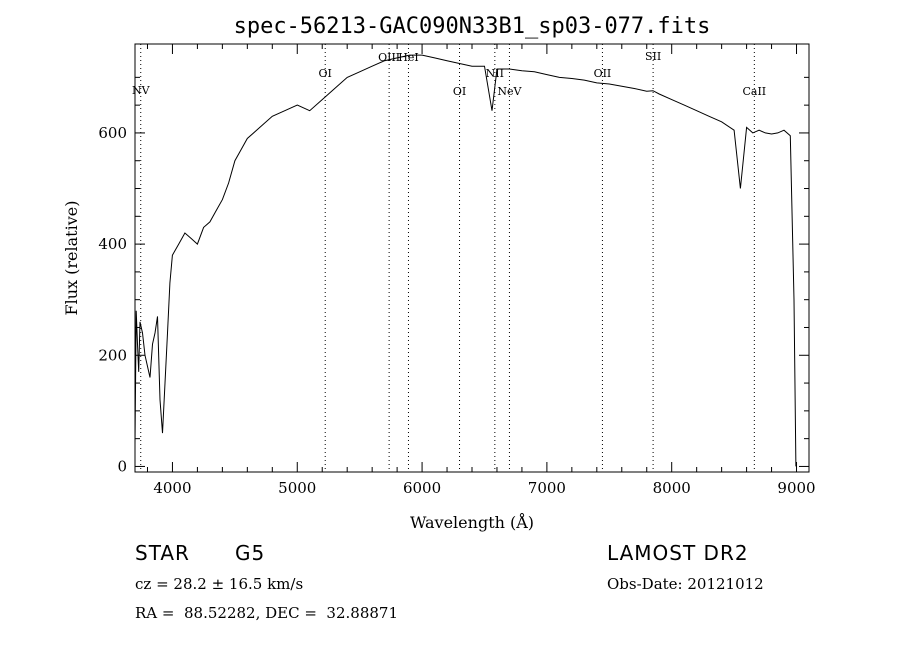  What do you see at coordinates (685, 584) in the screenshot?
I see `obs-date-text: Obs-Date: 20121012` at bounding box center [685, 584].